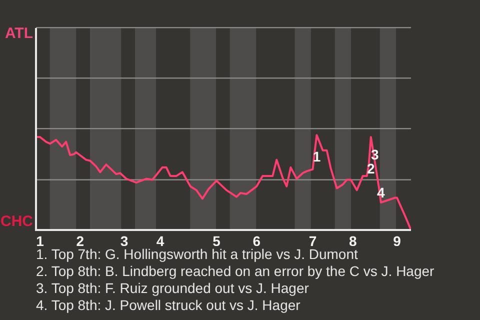 This screenshot has width=480, height=320. Describe the element at coordinates (173, 288) in the screenshot. I see `text: 3. Top 8th: F. Ruiz grounded out vs J. Hager` at that location.